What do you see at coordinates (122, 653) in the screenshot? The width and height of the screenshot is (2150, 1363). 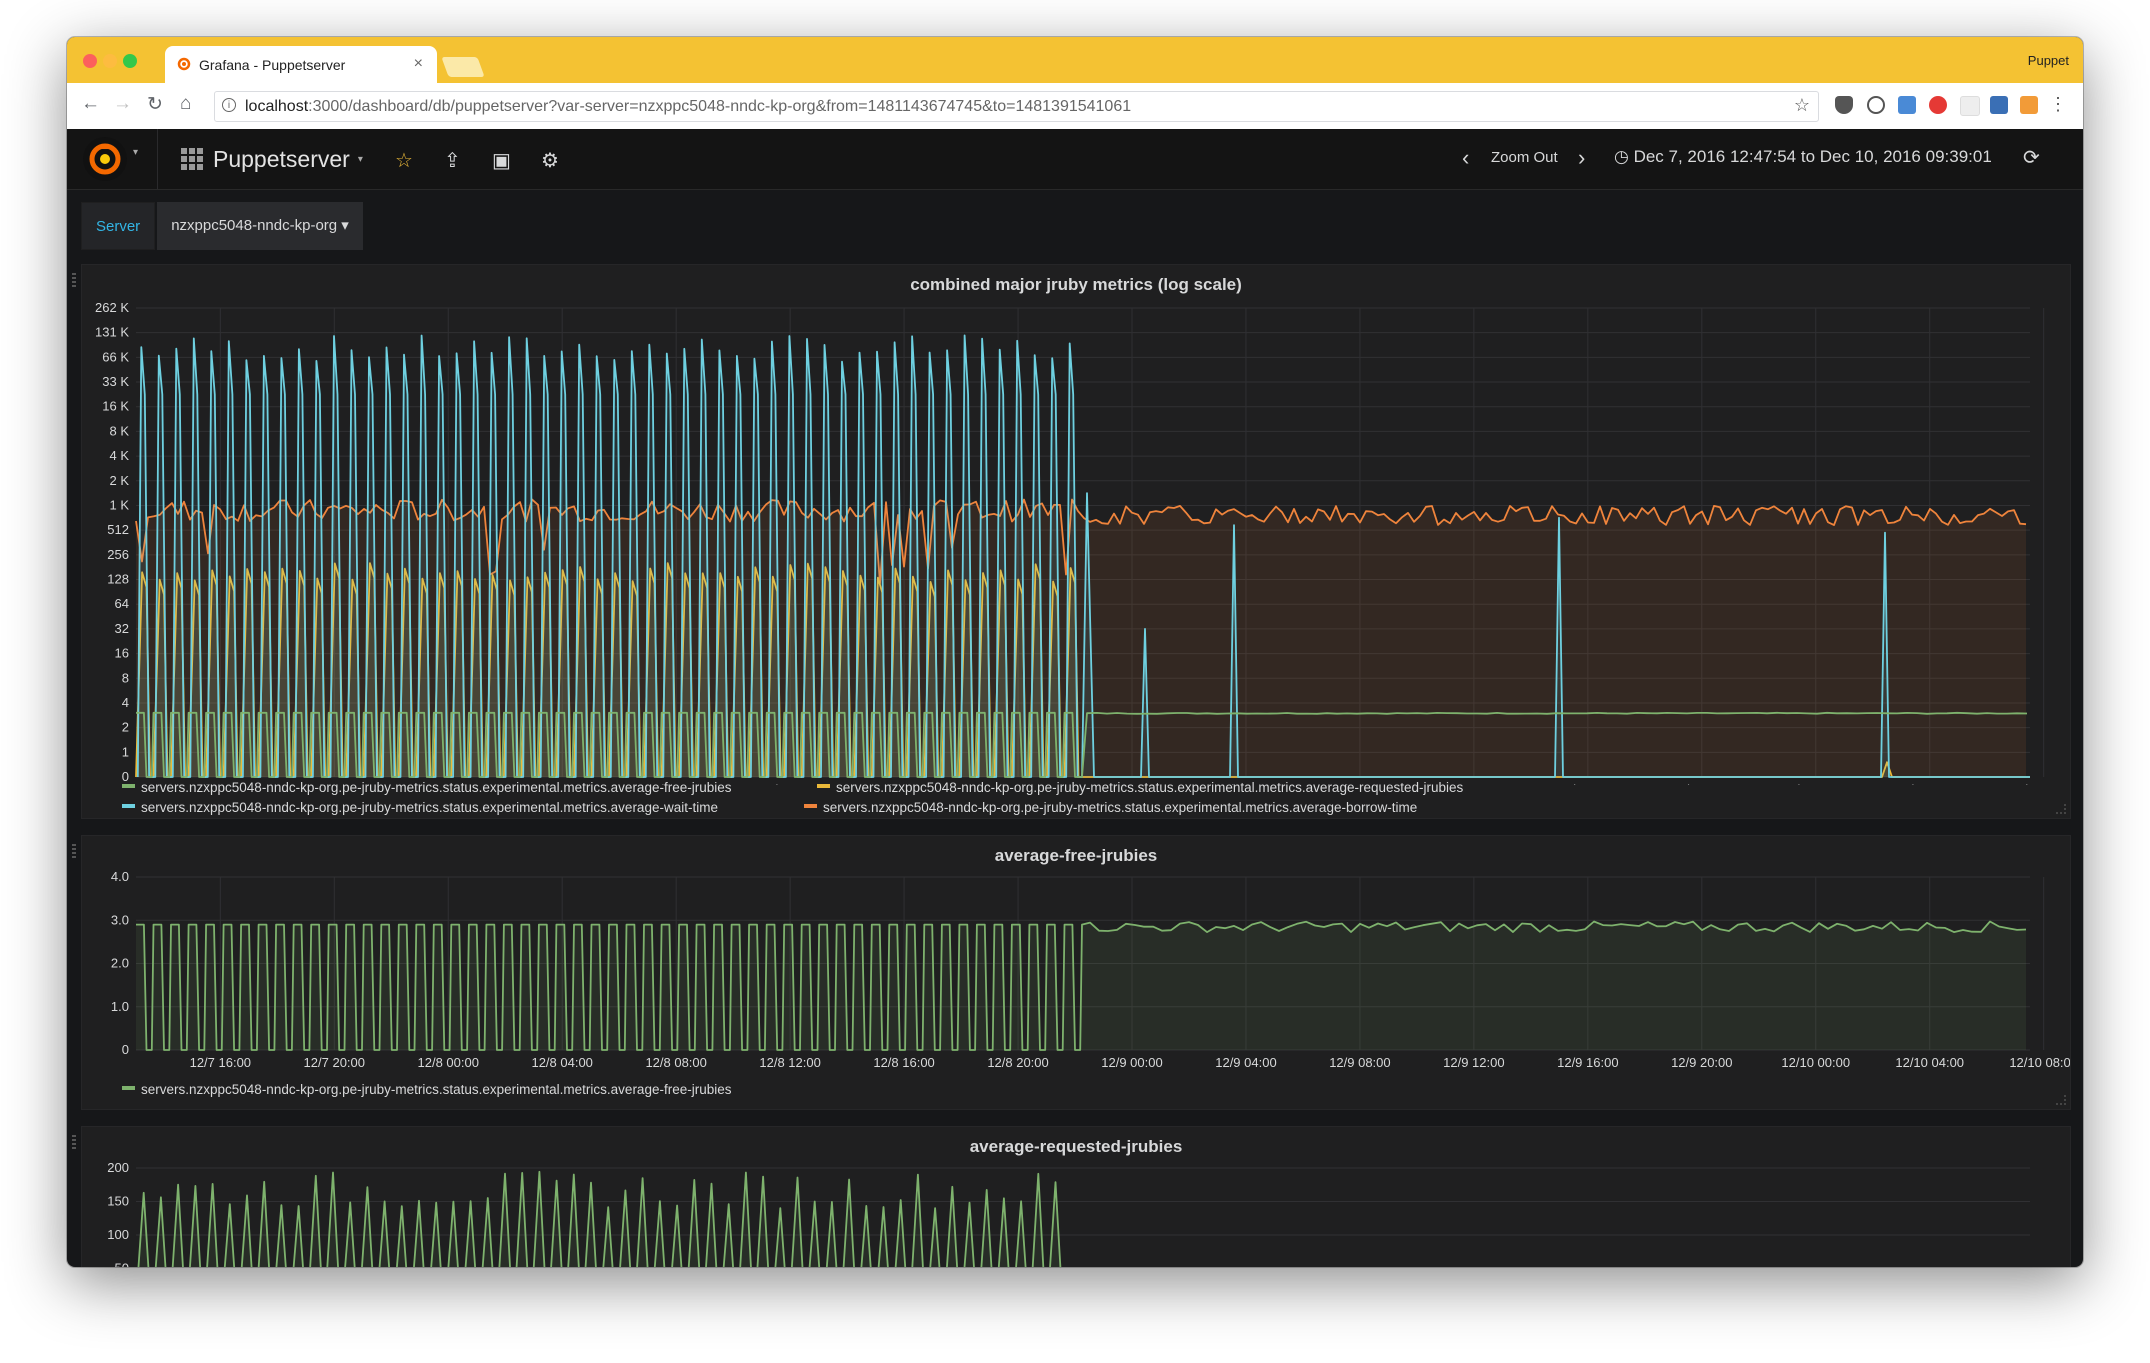 I see `y-tick-label: 16` at bounding box center [122, 653].